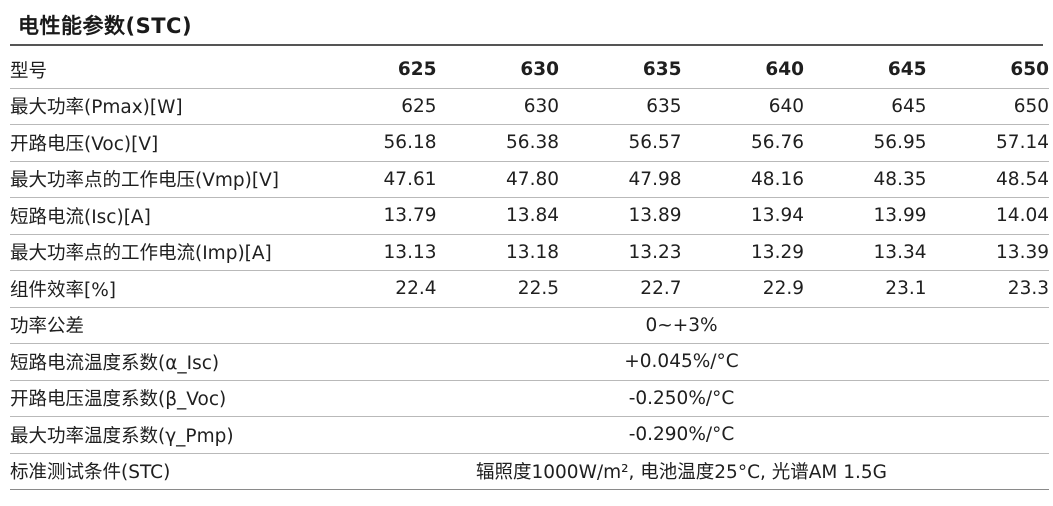 This screenshot has height=506, width=1053. What do you see at coordinates (987, 143) in the screenshot?
I see `cell-value: 57.14` at bounding box center [987, 143].